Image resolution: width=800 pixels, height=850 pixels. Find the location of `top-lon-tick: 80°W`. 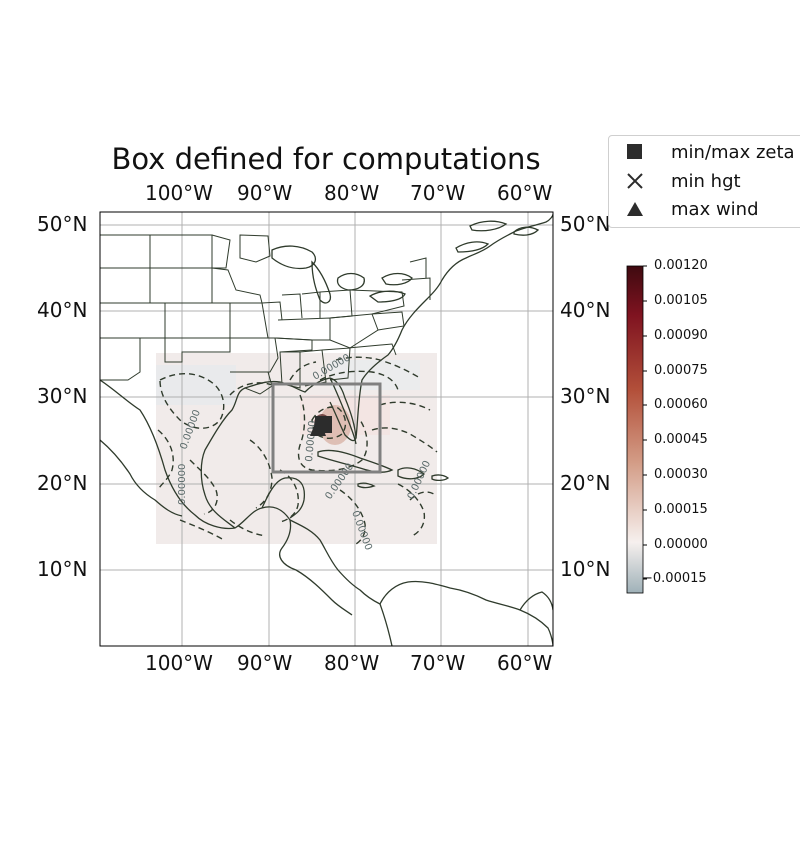

top-lon-tick: 80°W is located at coordinates (352, 193).